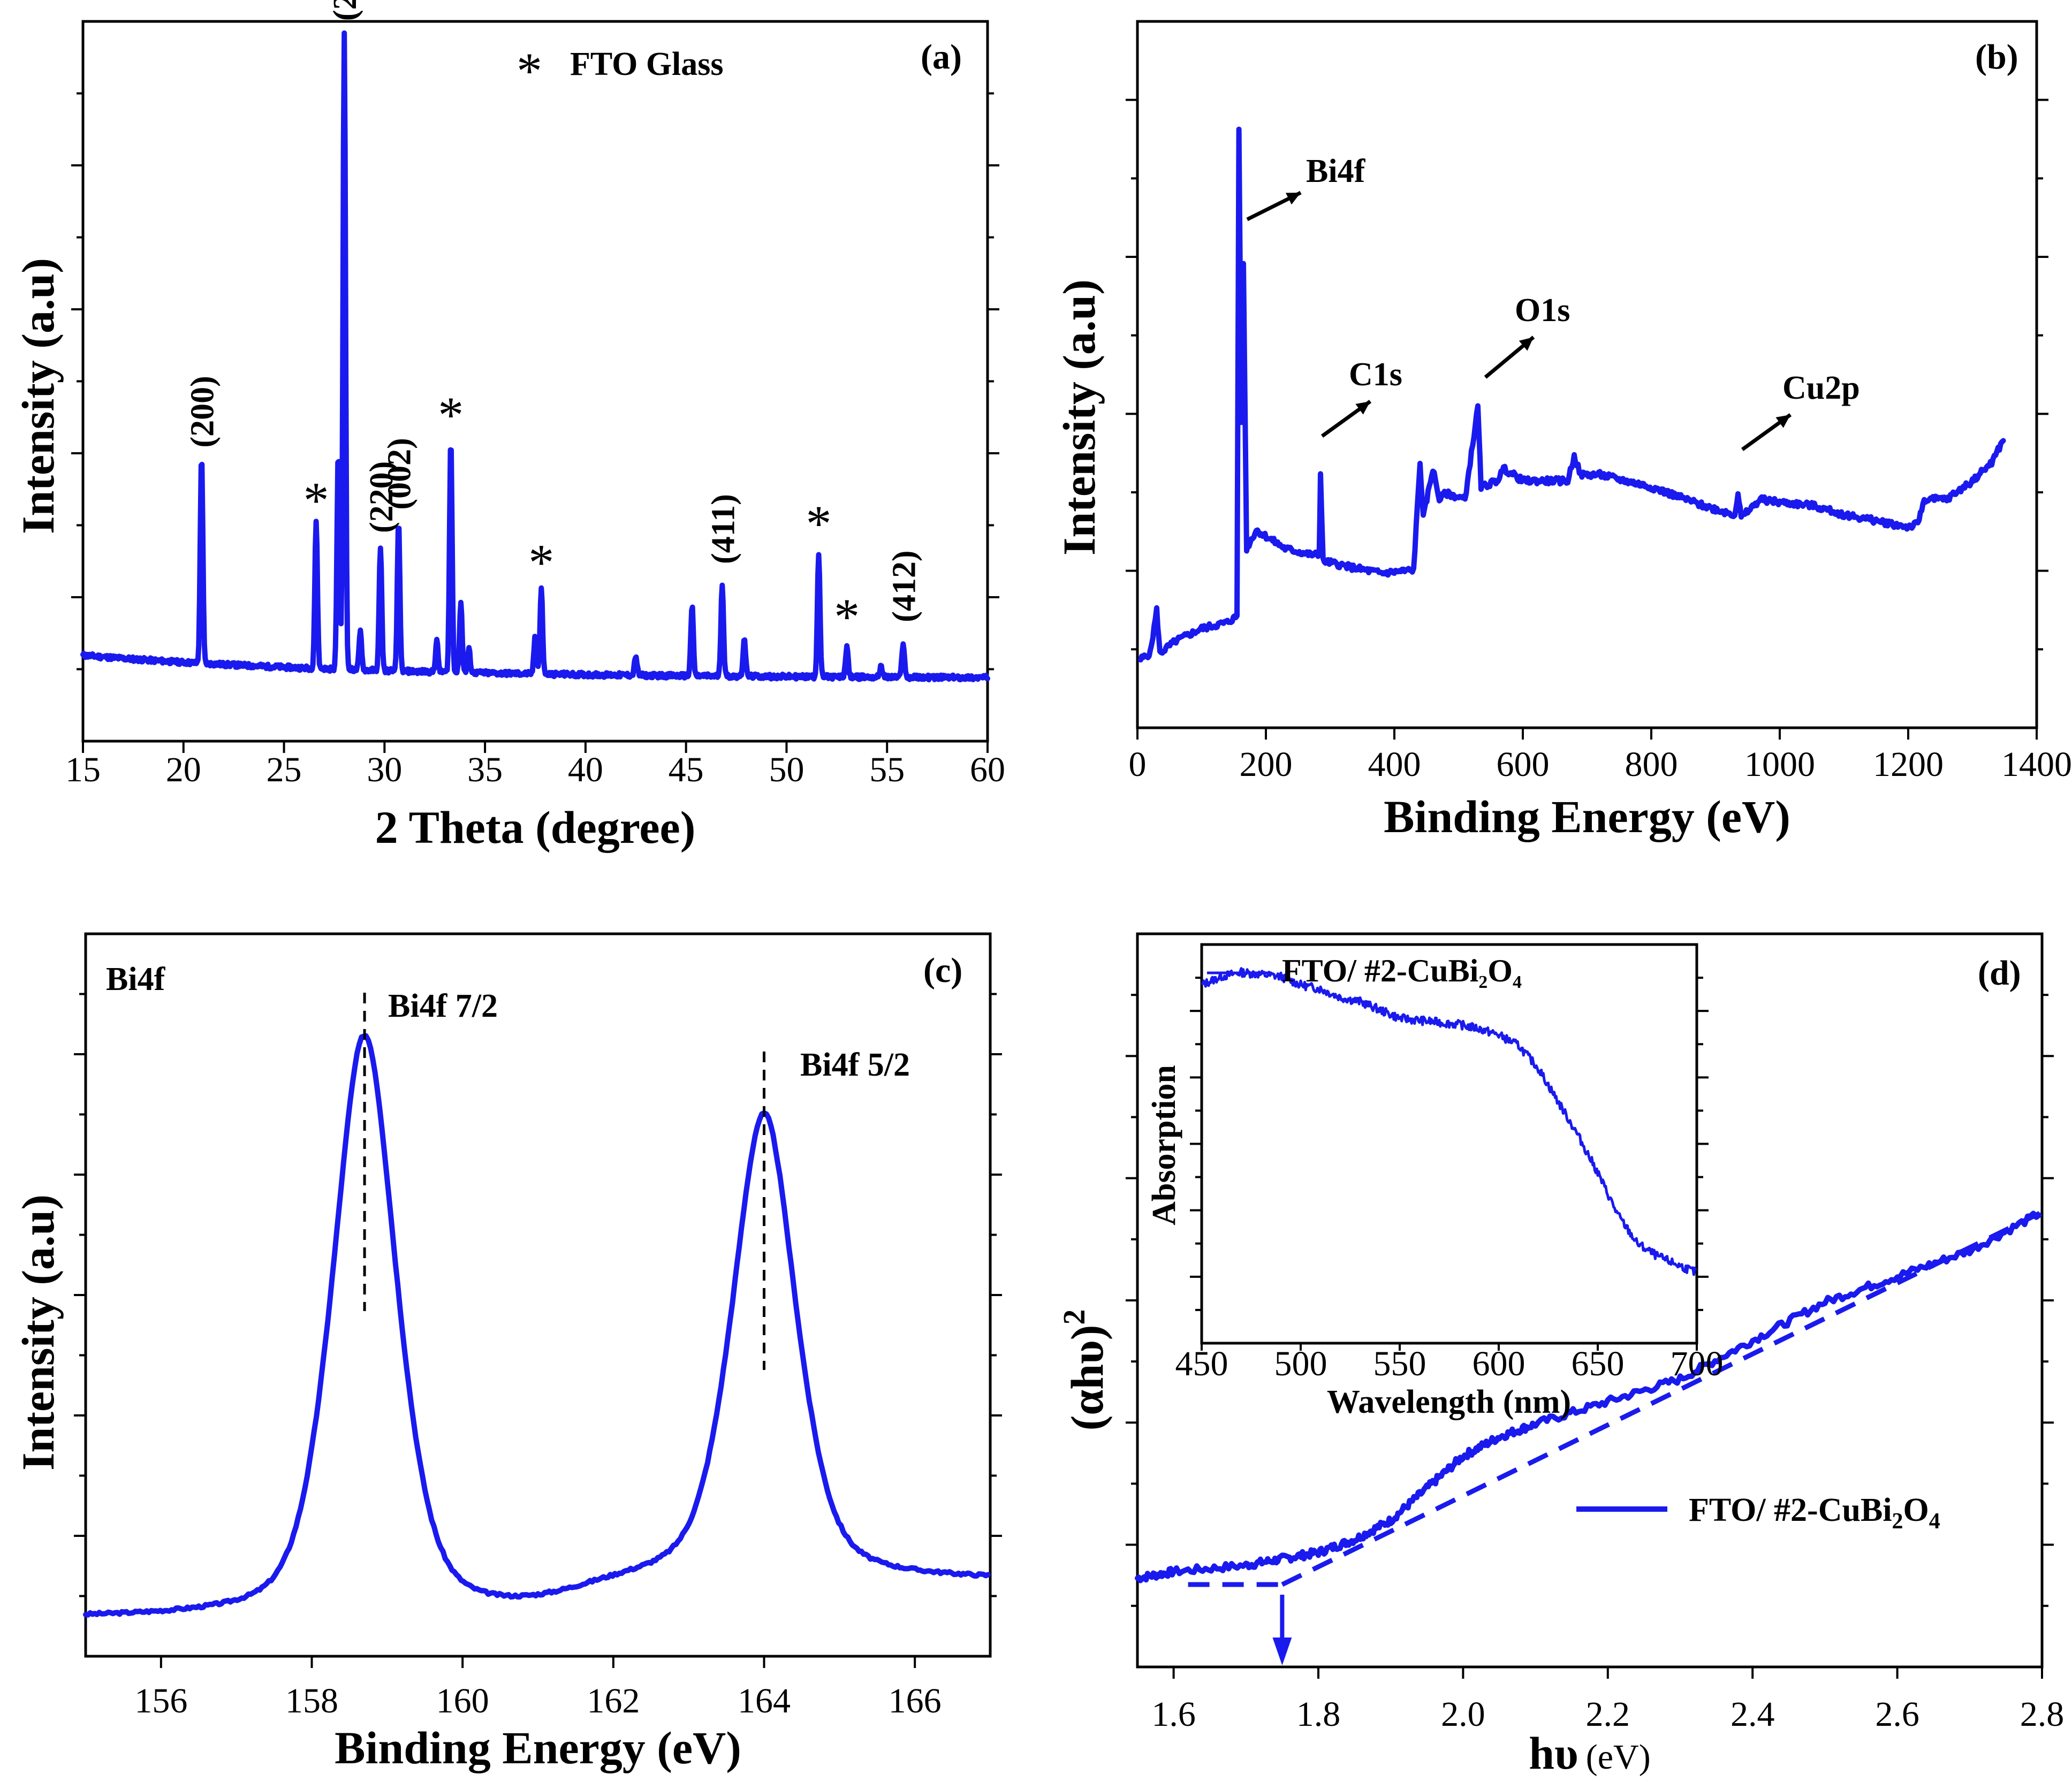 This screenshot has width=2072, height=1782. Describe the element at coordinates (1394, 764) in the screenshot. I see `x-tick-label: 400` at that location.